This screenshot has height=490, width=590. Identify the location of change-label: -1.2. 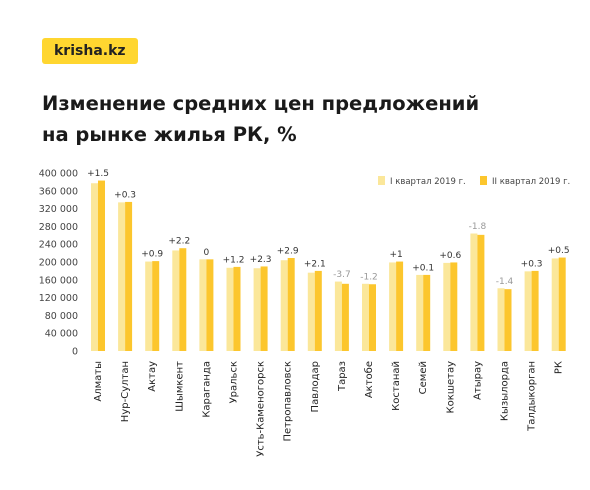
(369, 277).